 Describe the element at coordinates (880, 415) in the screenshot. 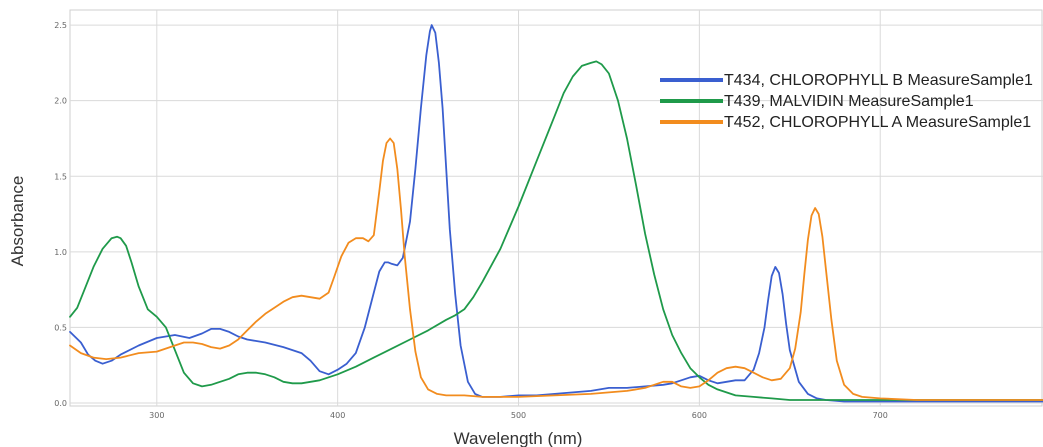

I see `x-tick-label: 700` at that location.